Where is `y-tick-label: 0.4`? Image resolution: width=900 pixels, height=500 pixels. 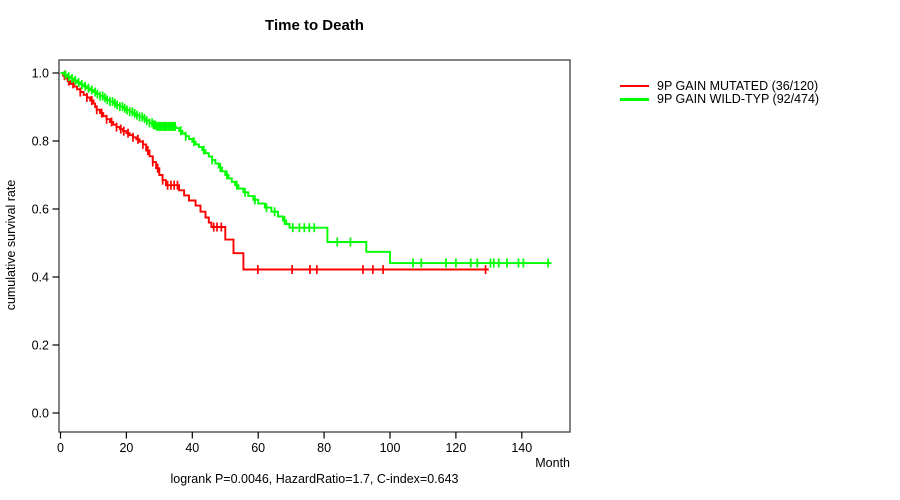
y-tick-label: 0.4 is located at coordinates (40, 277).